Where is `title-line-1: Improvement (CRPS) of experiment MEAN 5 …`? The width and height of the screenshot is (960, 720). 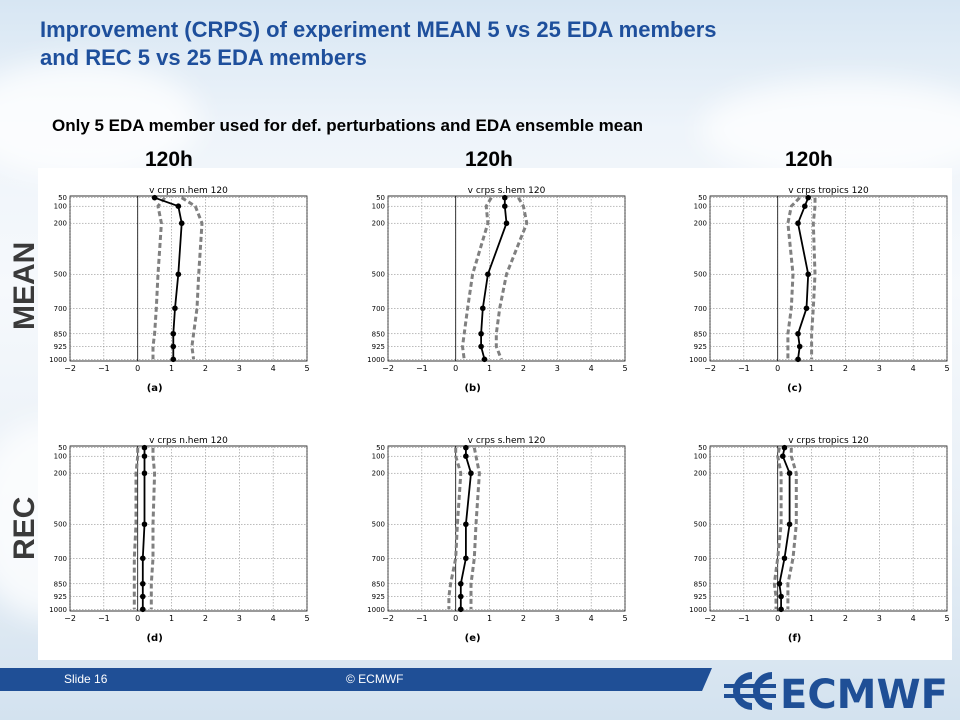
title-line-1: Improvement (CRPS) of experiment MEAN 5 … is located at coordinates (378, 29).